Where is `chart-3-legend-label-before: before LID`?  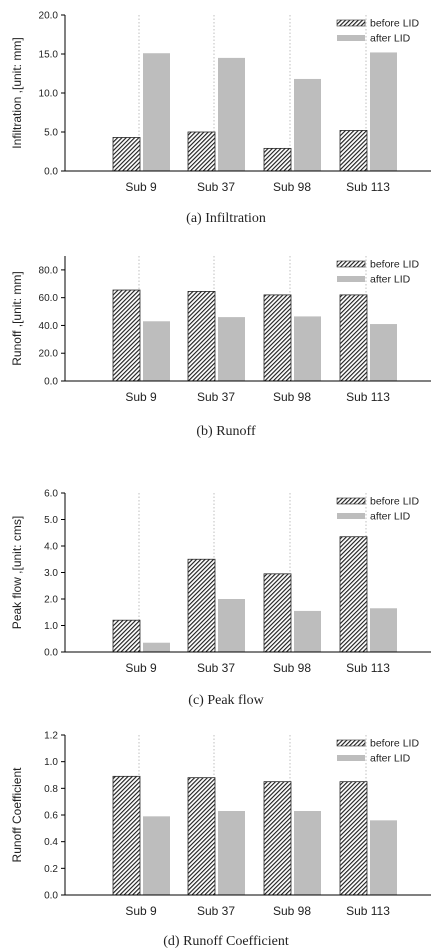 chart-3-legend-label-before: before LID is located at coordinates (394, 502).